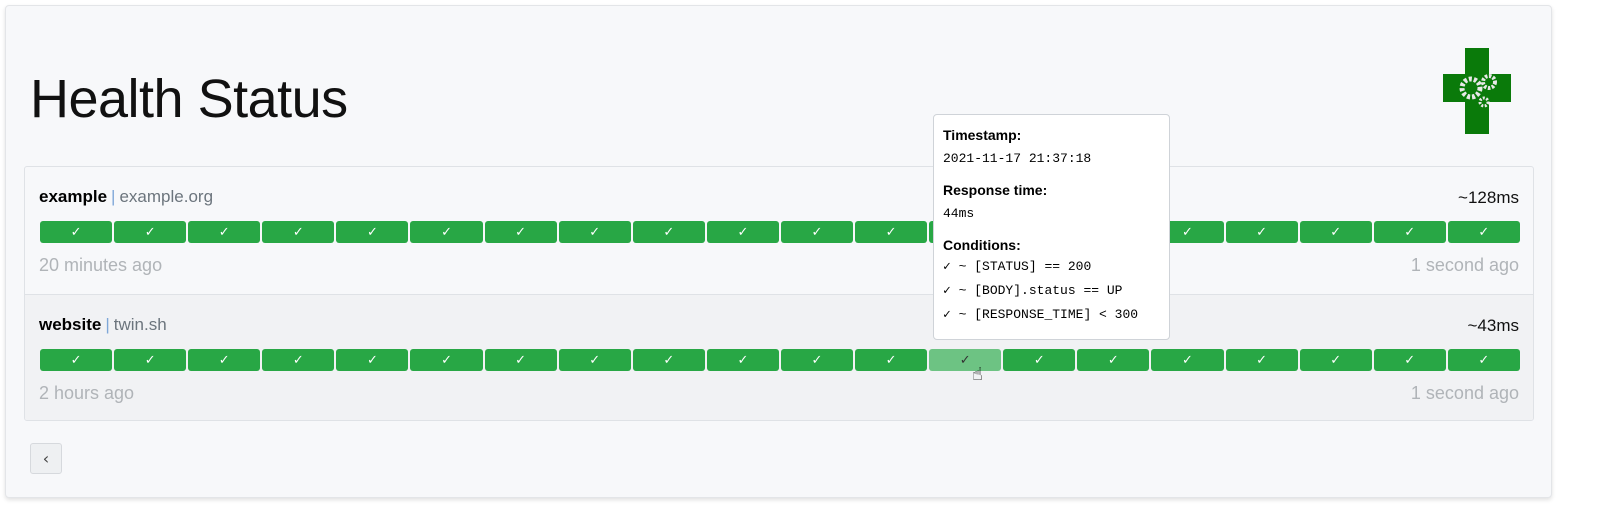 The image size is (1607, 515). What do you see at coordinates (959, 213) in the screenshot?
I see `response-time-value: 44ms` at bounding box center [959, 213].